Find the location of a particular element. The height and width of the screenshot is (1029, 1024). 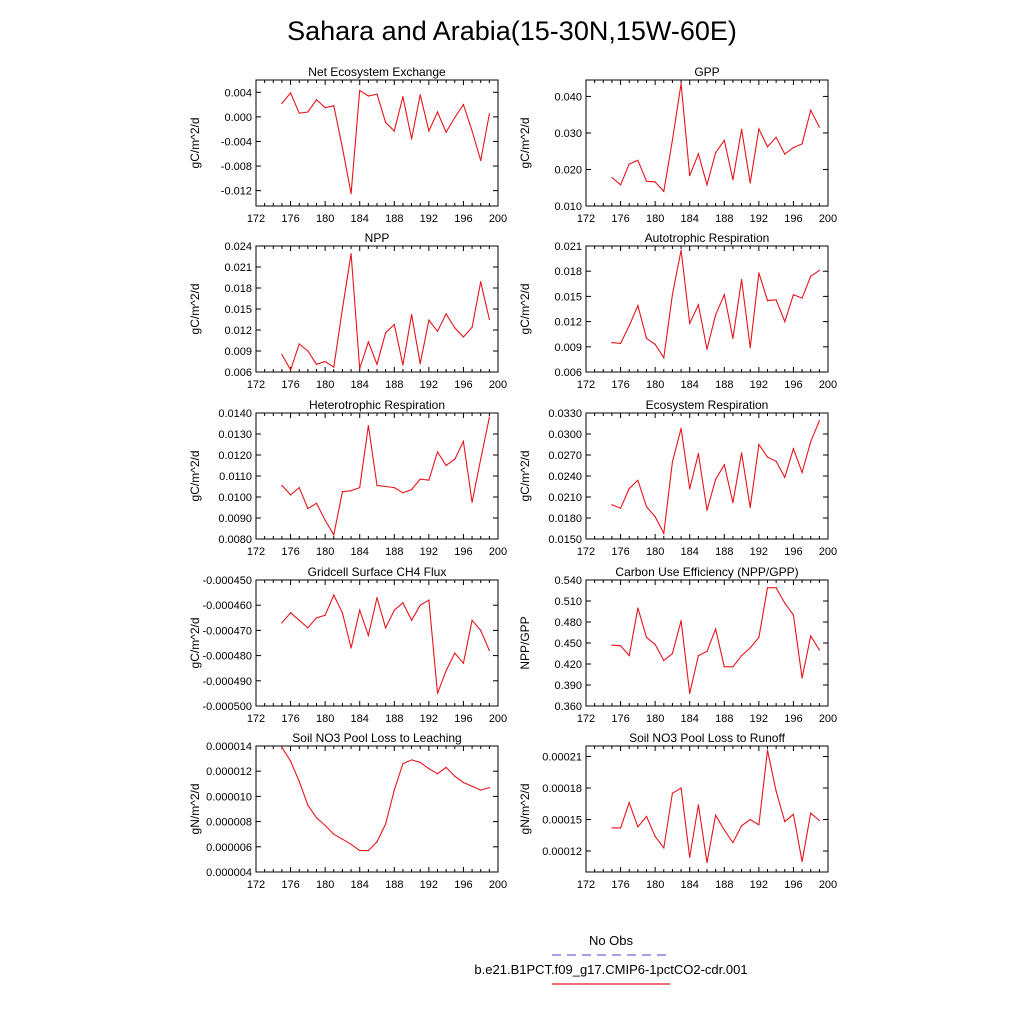

x-tick-label: 196 is located at coordinates (793, 219).